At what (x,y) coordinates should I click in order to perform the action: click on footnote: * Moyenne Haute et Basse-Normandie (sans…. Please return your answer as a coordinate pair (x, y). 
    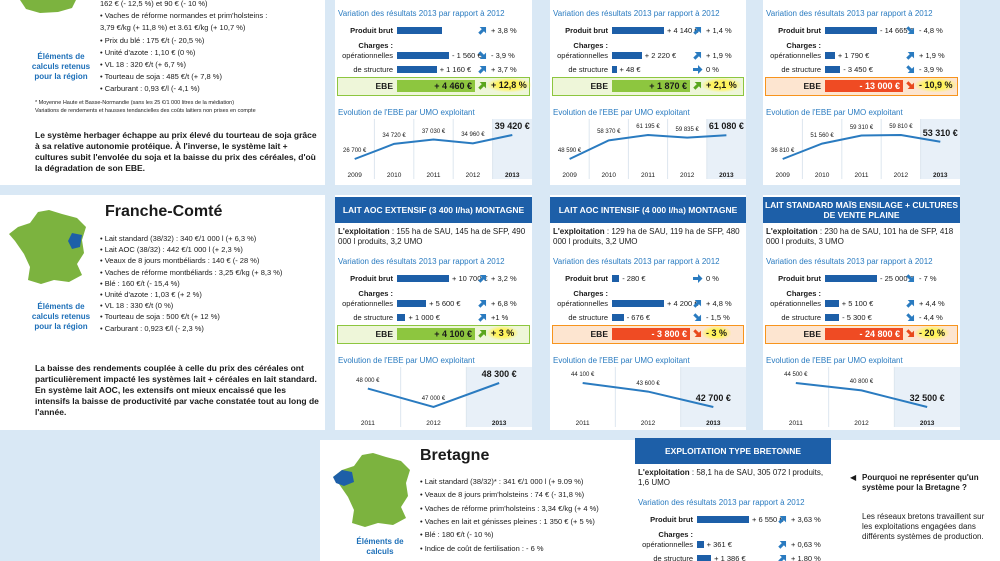
    Looking at the image, I should click on (135, 103).